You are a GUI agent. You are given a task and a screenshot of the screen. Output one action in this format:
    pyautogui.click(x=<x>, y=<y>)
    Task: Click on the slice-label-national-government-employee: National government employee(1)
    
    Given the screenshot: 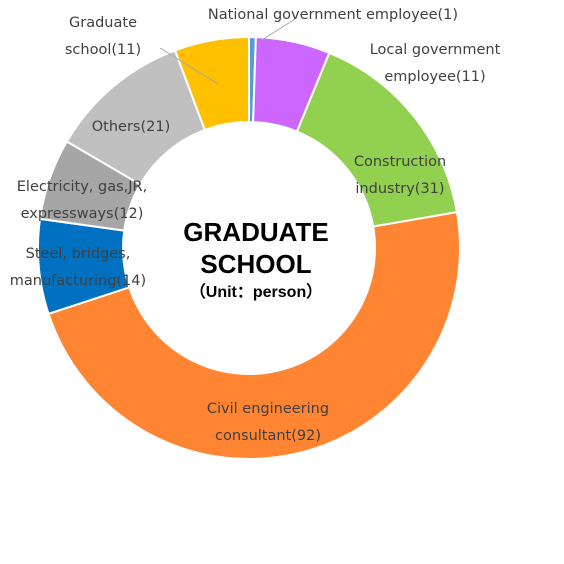 What is the action you would take?
    pyautogui.click(x=333, y=15)
    